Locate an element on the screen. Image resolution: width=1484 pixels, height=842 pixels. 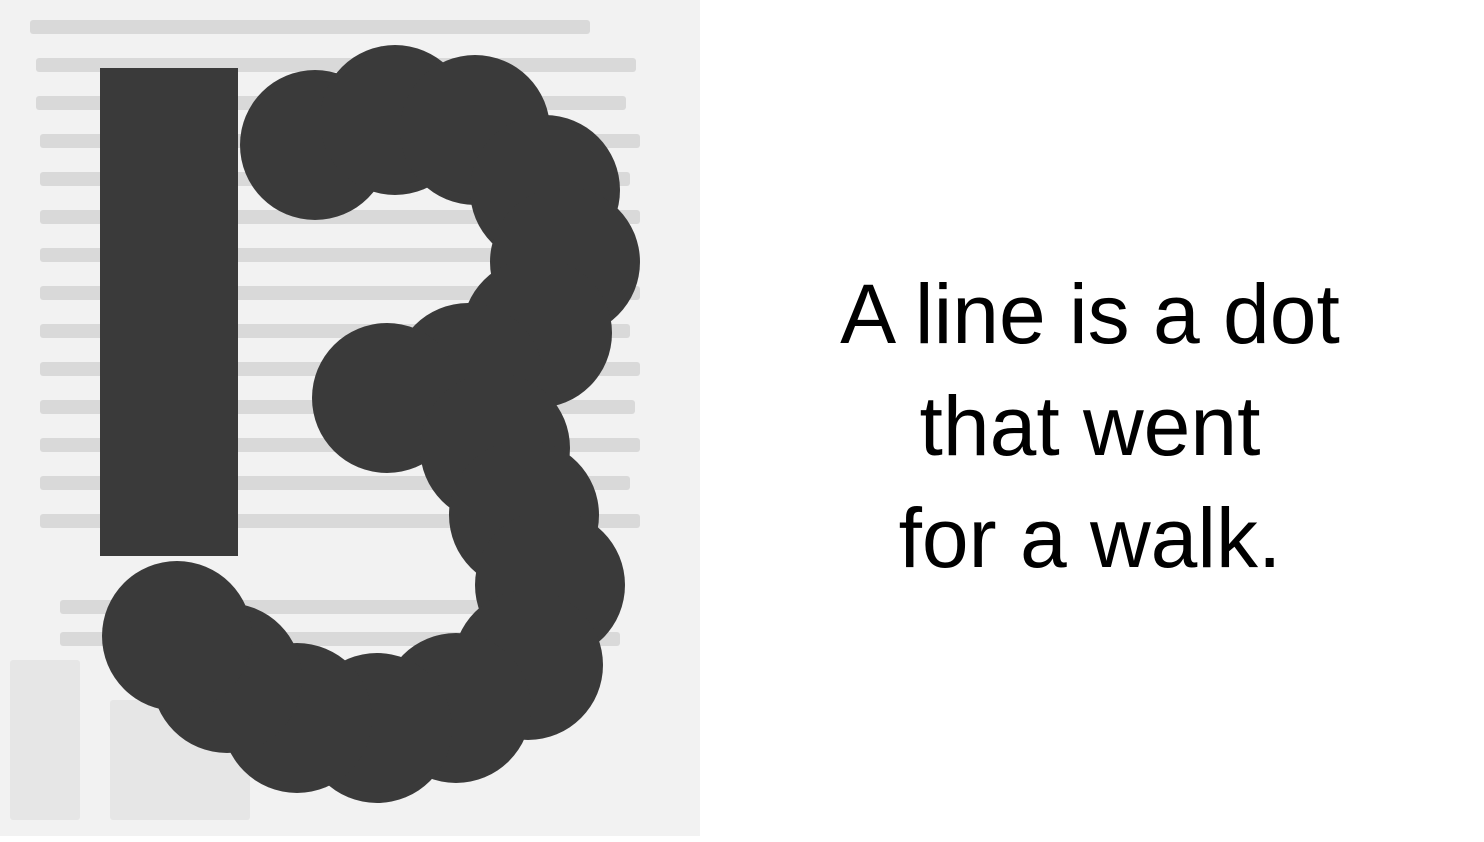
dot is located at coordinates (177, 636).